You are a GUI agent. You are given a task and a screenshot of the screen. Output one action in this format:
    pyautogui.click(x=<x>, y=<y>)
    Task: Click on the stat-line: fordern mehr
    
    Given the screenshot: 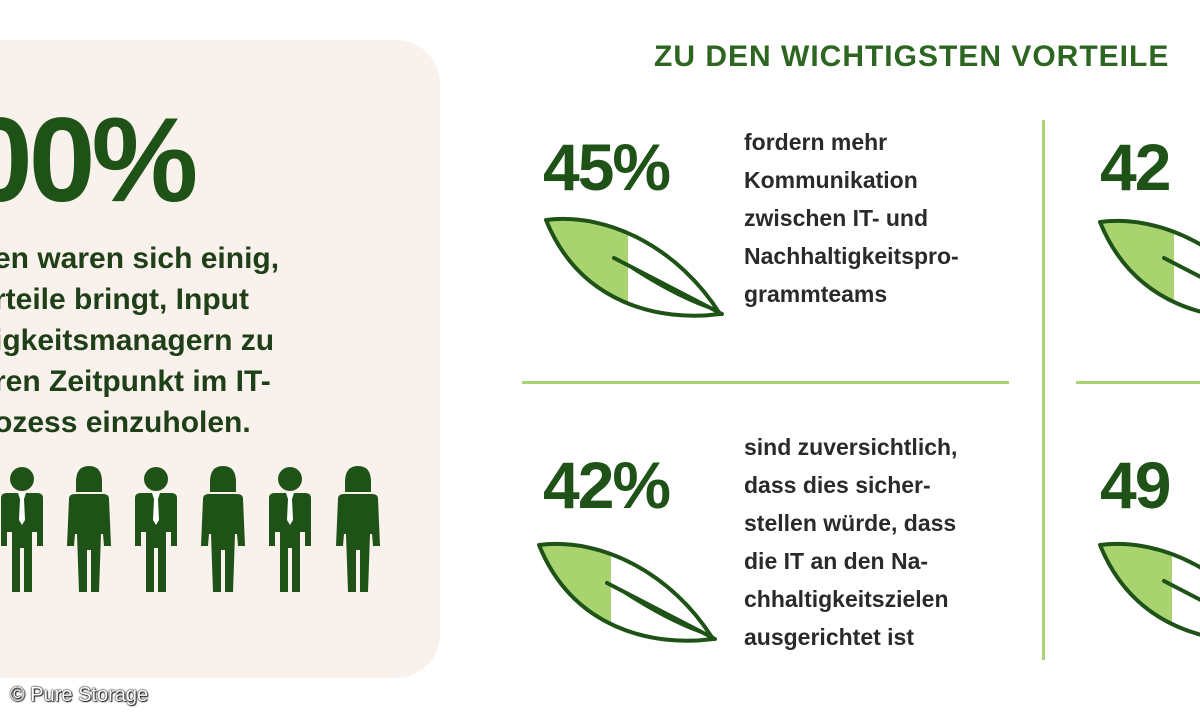 What is the action you would take?
    pyautogui.click(x=816, y=142)
    